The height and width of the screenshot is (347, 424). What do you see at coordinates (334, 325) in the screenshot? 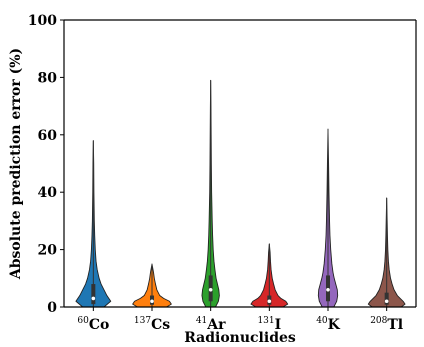
I see `x-tick-symbol: K` at bounding box center [334, 325].